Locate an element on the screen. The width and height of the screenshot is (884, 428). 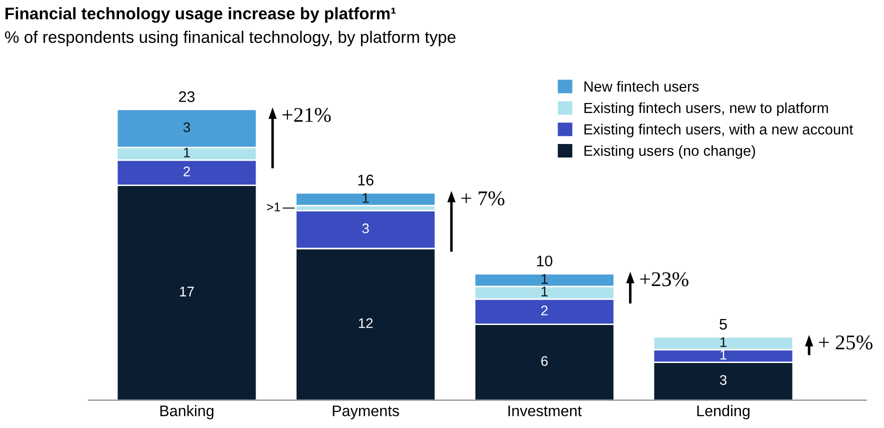
data-label: 6 is located at coordinates (544, 361).